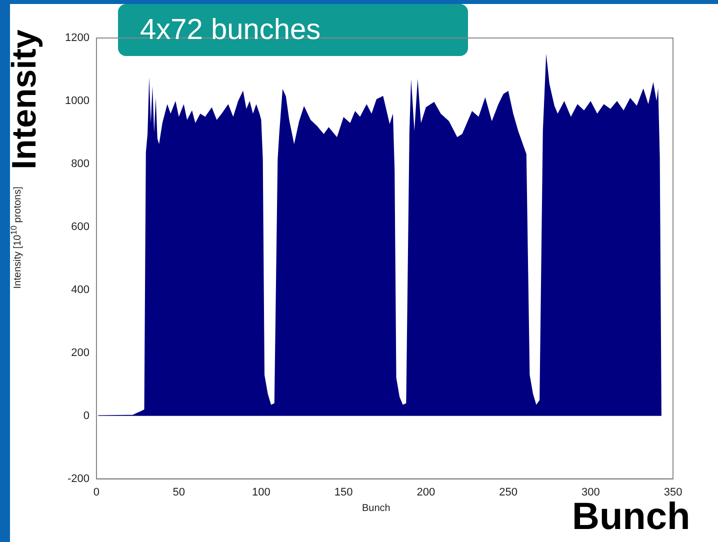  Describe the element at coordinates (426, 492) in the screenshot. I see `x-tick-label: 200` at that location.